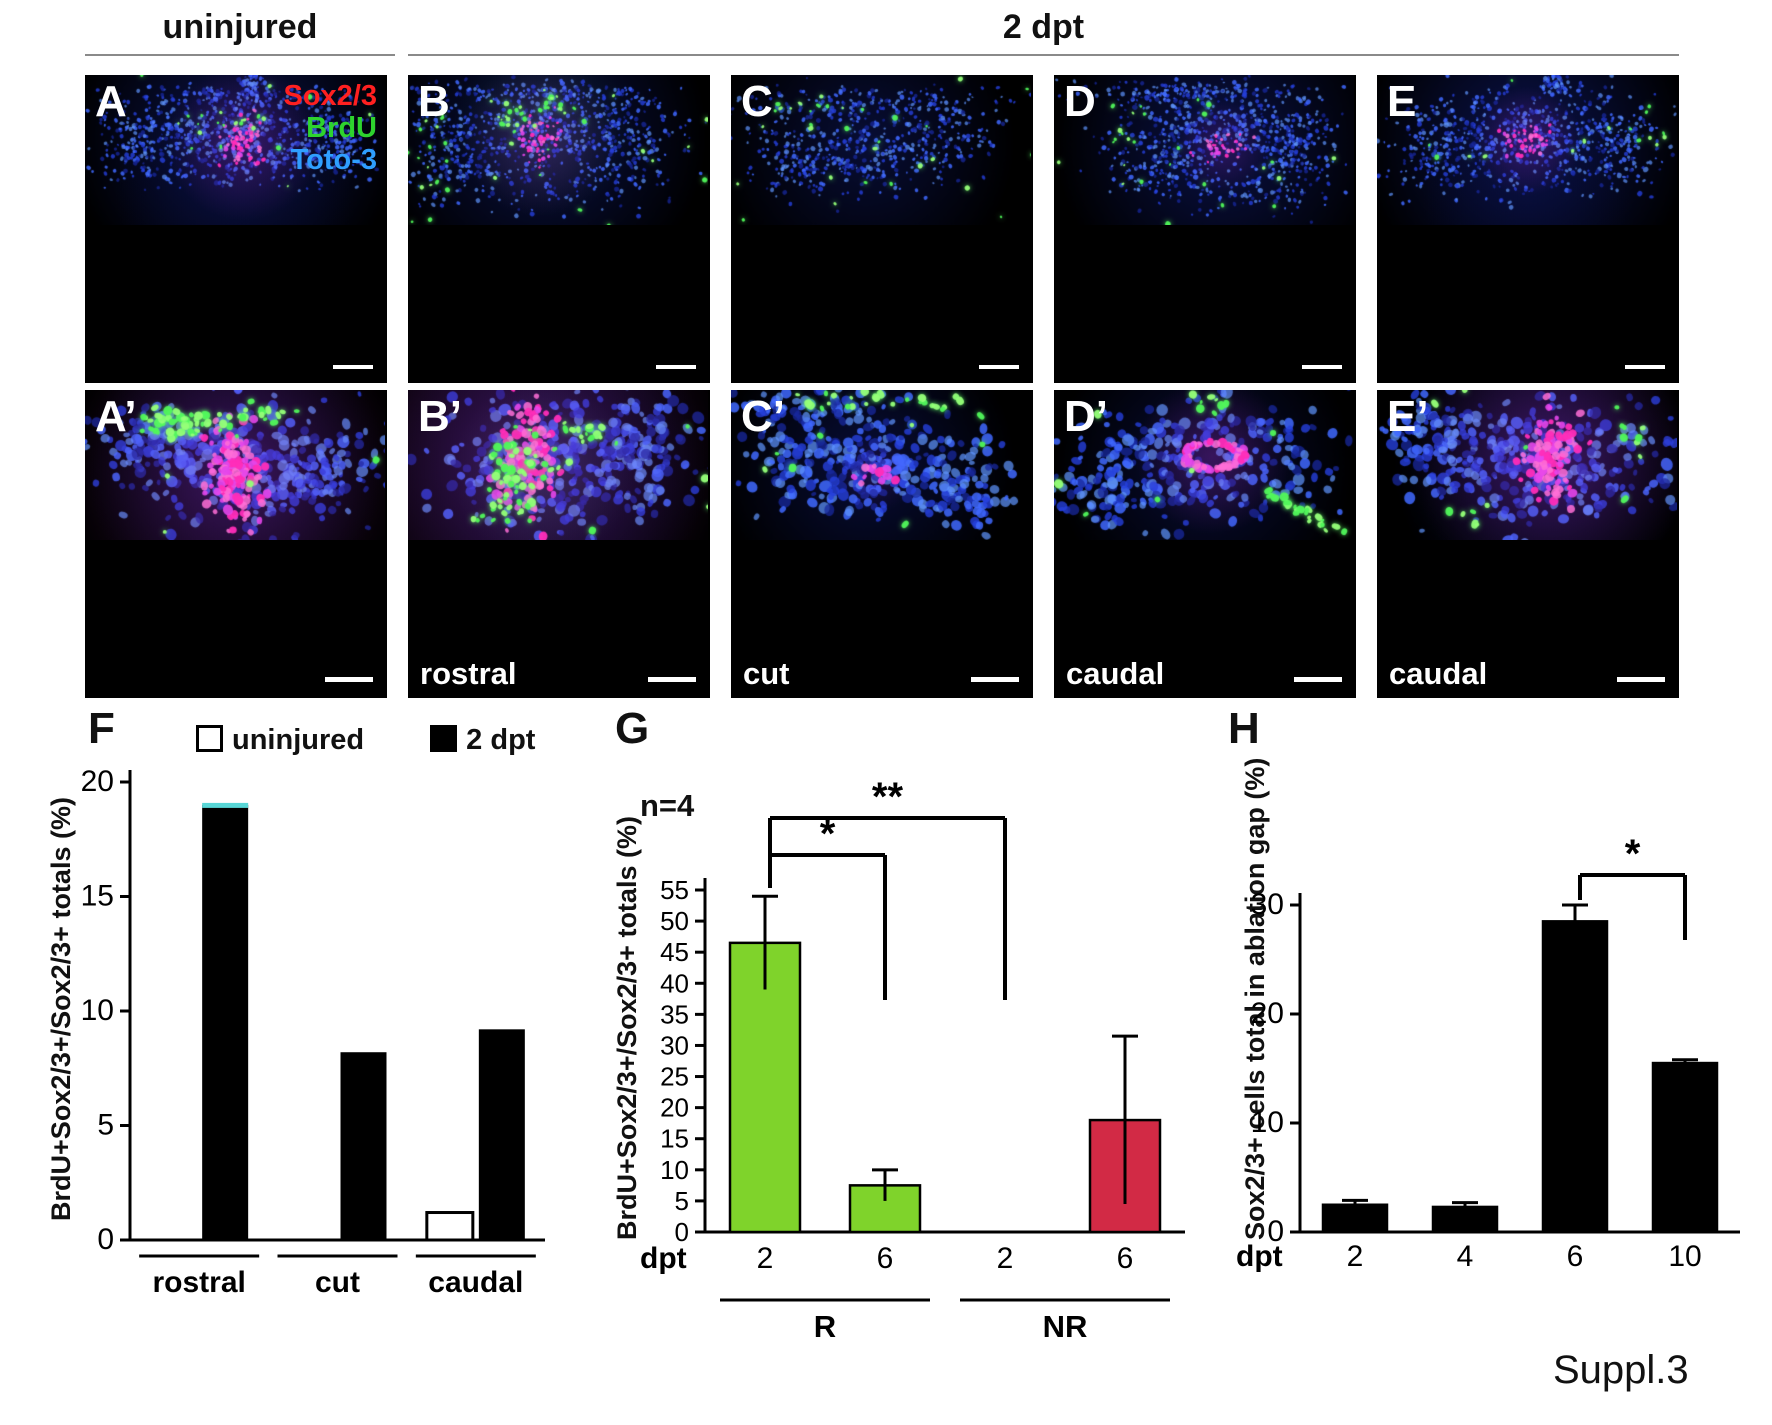  I want to click on chart-F-legend: uninjured 2 dpt, so click(365, 740).